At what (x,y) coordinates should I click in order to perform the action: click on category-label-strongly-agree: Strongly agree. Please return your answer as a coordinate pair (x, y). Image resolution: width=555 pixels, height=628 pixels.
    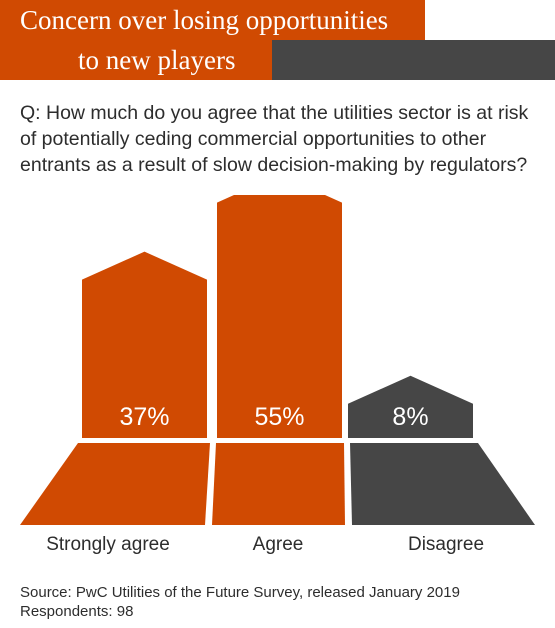
    Looking at the image, I should click on (108, 544).